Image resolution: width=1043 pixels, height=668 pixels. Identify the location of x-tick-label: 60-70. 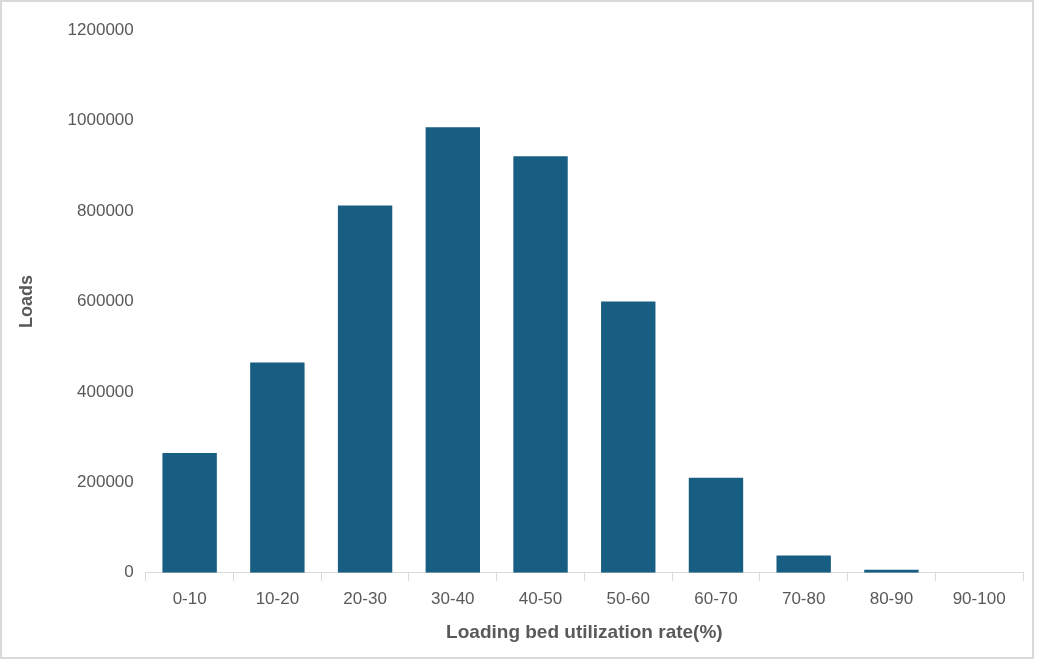
(716, 598).